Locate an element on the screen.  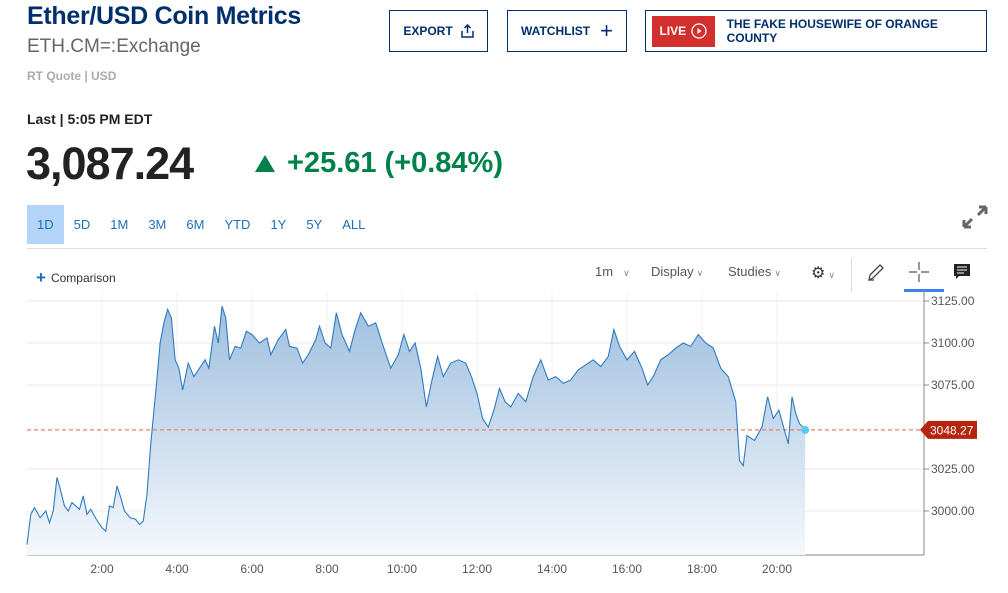
range-tab-3m: 3M is located at coordinates (157, 224).